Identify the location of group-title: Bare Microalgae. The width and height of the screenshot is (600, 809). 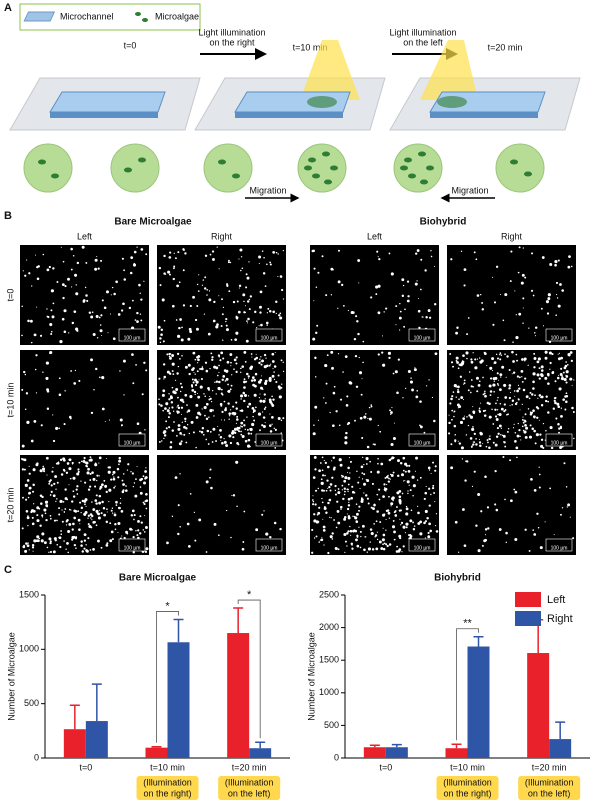
(153, 222).